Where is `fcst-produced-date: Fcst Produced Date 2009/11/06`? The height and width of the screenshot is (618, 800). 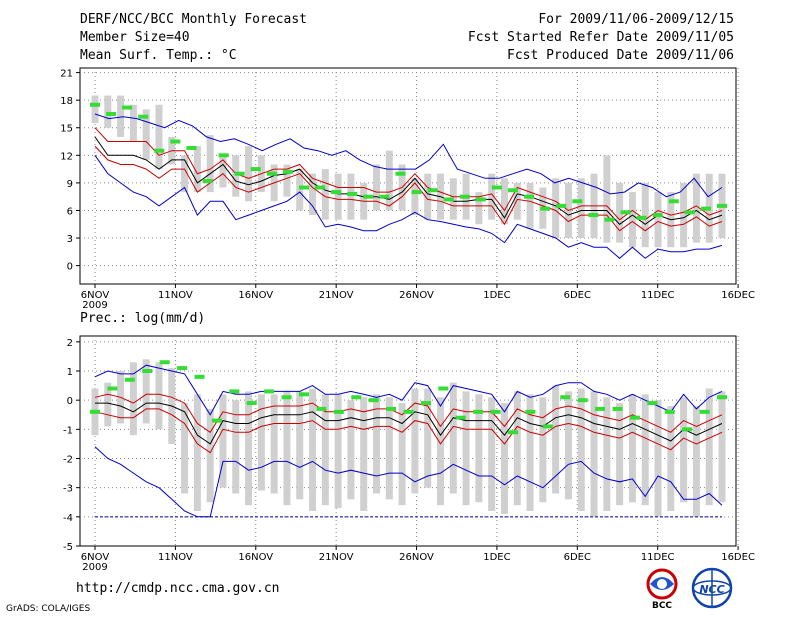
fcst-produced-date: Fcst Produced Date 2009/11/06 is located at coordinates (620, 55).